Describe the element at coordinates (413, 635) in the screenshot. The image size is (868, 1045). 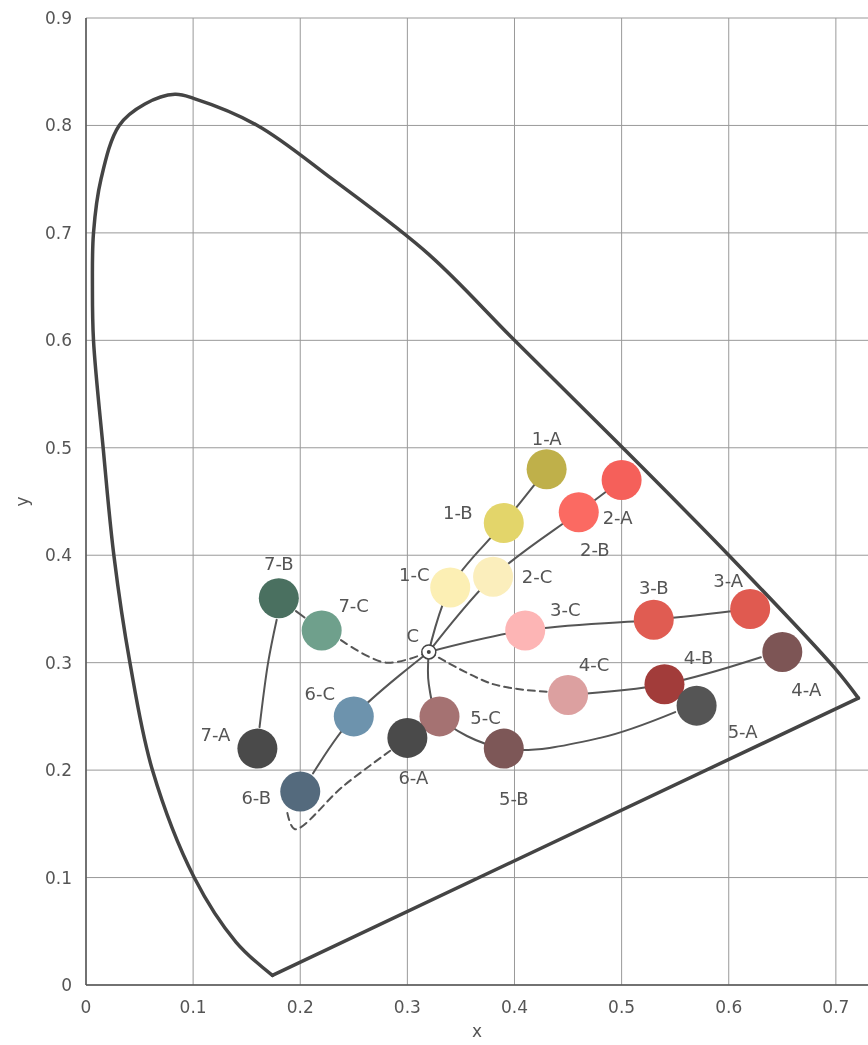
I see `annotation: C` at that location.